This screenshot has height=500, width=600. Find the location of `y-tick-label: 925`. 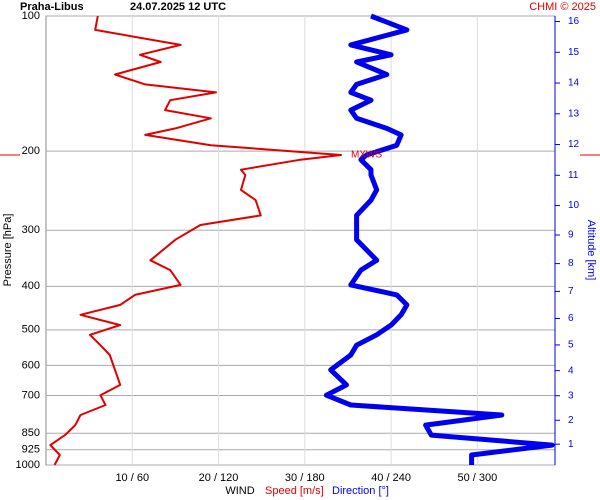

y-tick-label: 925 is located at coordinates (31, 450).